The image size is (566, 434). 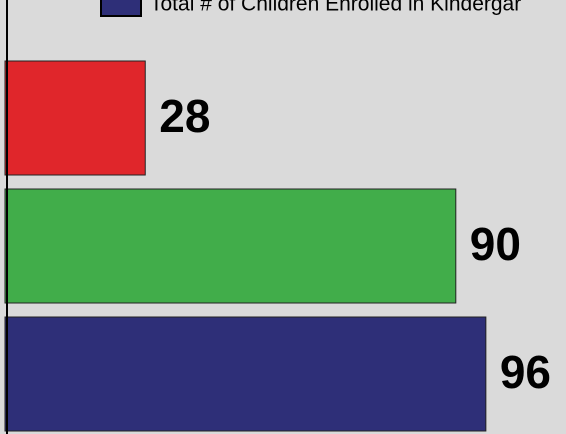 I want to click on data-label: 28, so click(x=184, y=116).